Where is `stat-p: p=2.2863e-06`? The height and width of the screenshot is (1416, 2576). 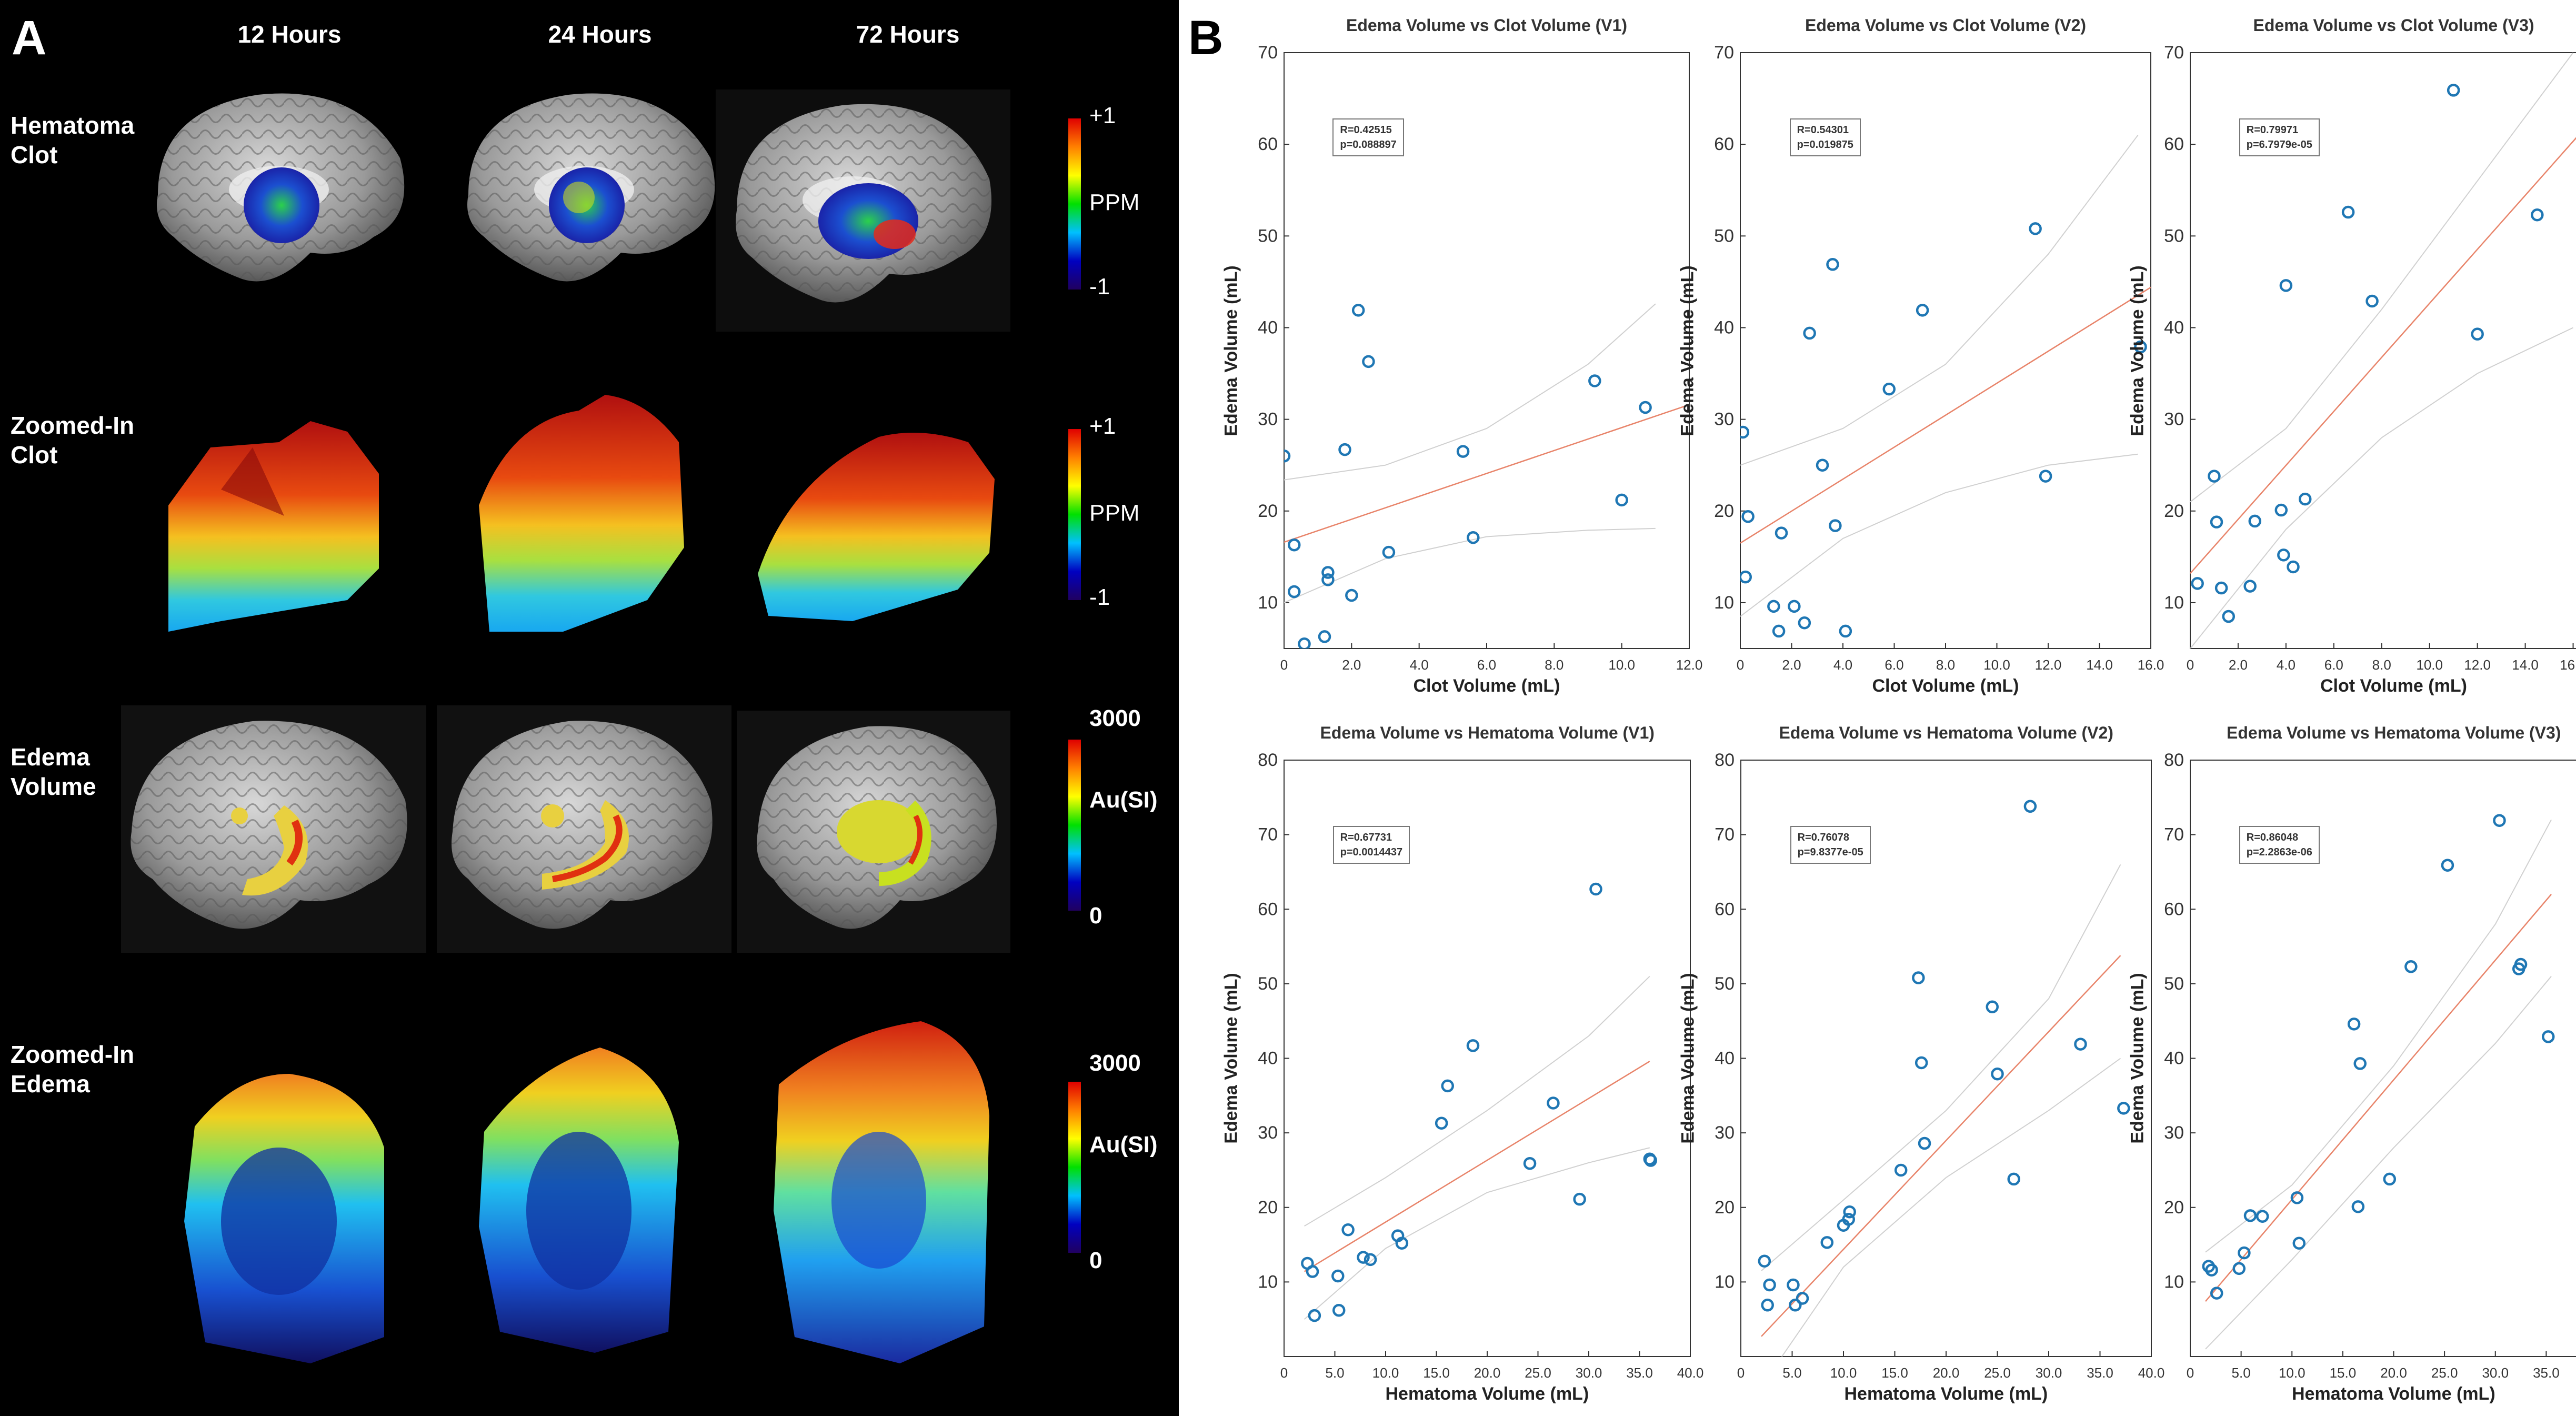
stat-p: p=2.2863e-06 is located at coordinates (2279, 852).